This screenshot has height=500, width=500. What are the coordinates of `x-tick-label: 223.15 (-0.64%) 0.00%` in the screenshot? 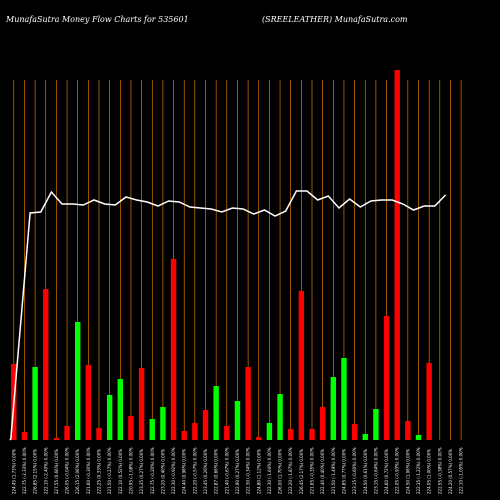 It's located at (375, 470).